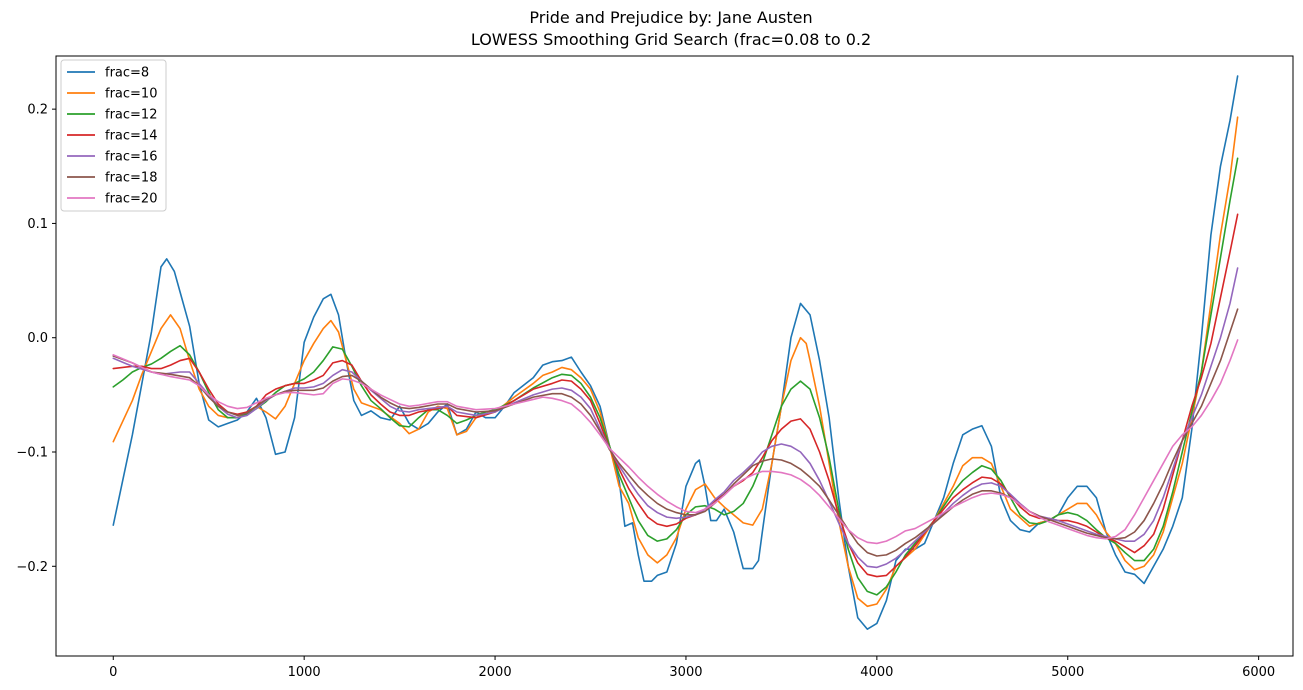  I want to click on y-tick-label: 0.1, so click(37, 224).